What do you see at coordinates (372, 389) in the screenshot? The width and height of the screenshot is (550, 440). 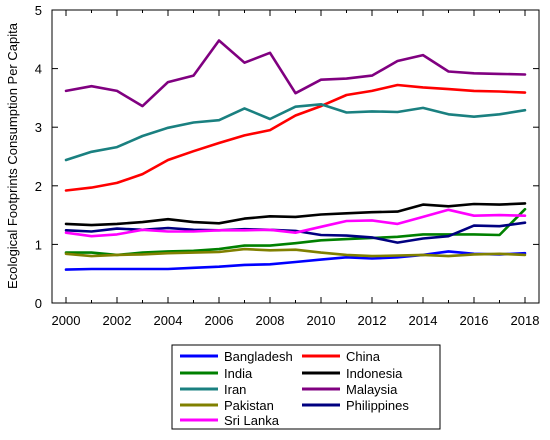 I see `legend-label-malaysia: Malaysia` at bounding box center [372, 389].